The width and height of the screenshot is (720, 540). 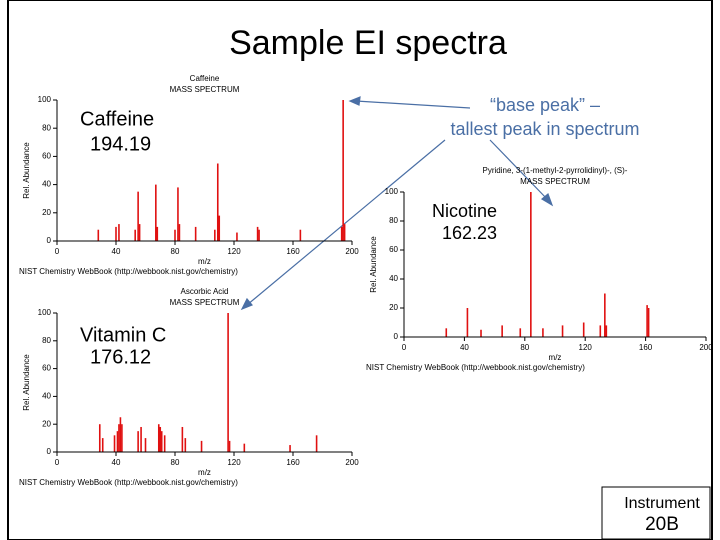 I want to click on slide-title: Sample EI spectra, so click(x=368, y=43).